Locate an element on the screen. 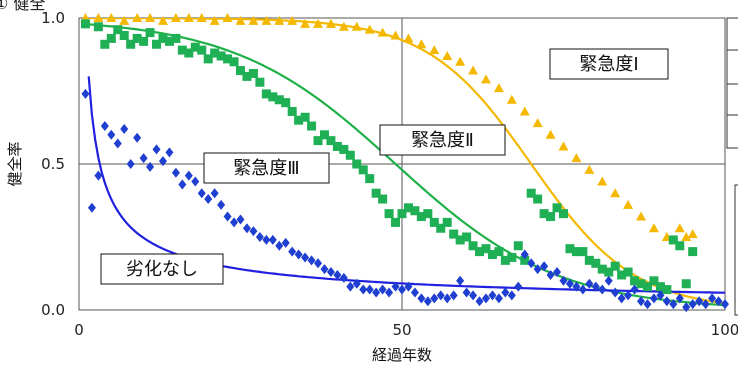 The width and height of the screenshot is (738, 365). y-tick-label: 0.0 is located at coordinates (53, 310).